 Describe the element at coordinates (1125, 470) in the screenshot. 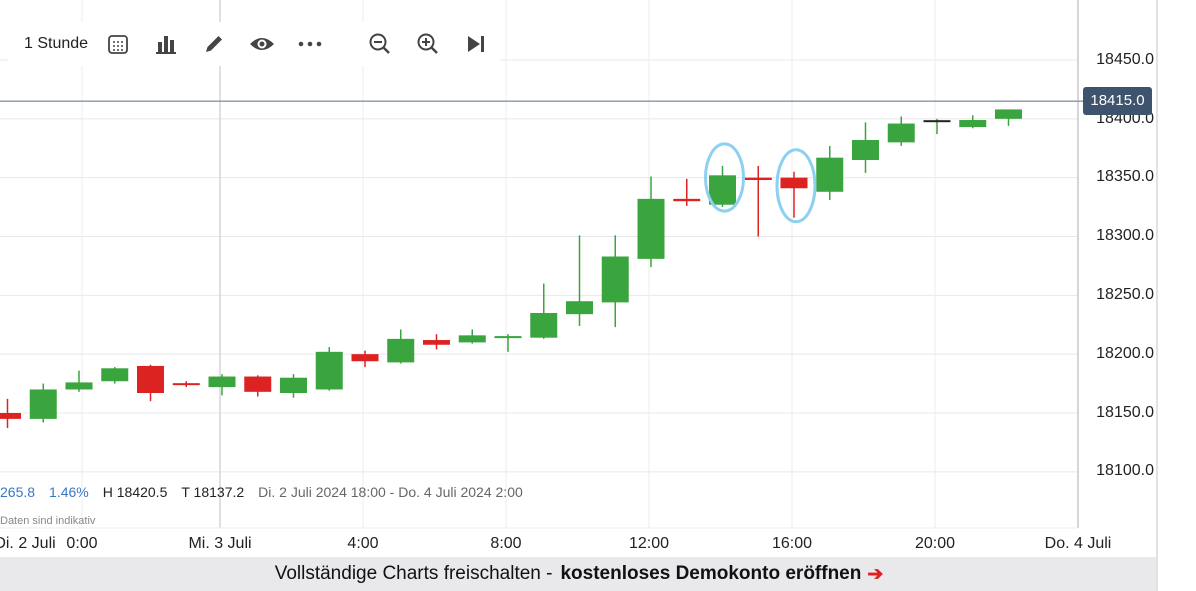

I see `price-tick-label: 18100.0` at that location.